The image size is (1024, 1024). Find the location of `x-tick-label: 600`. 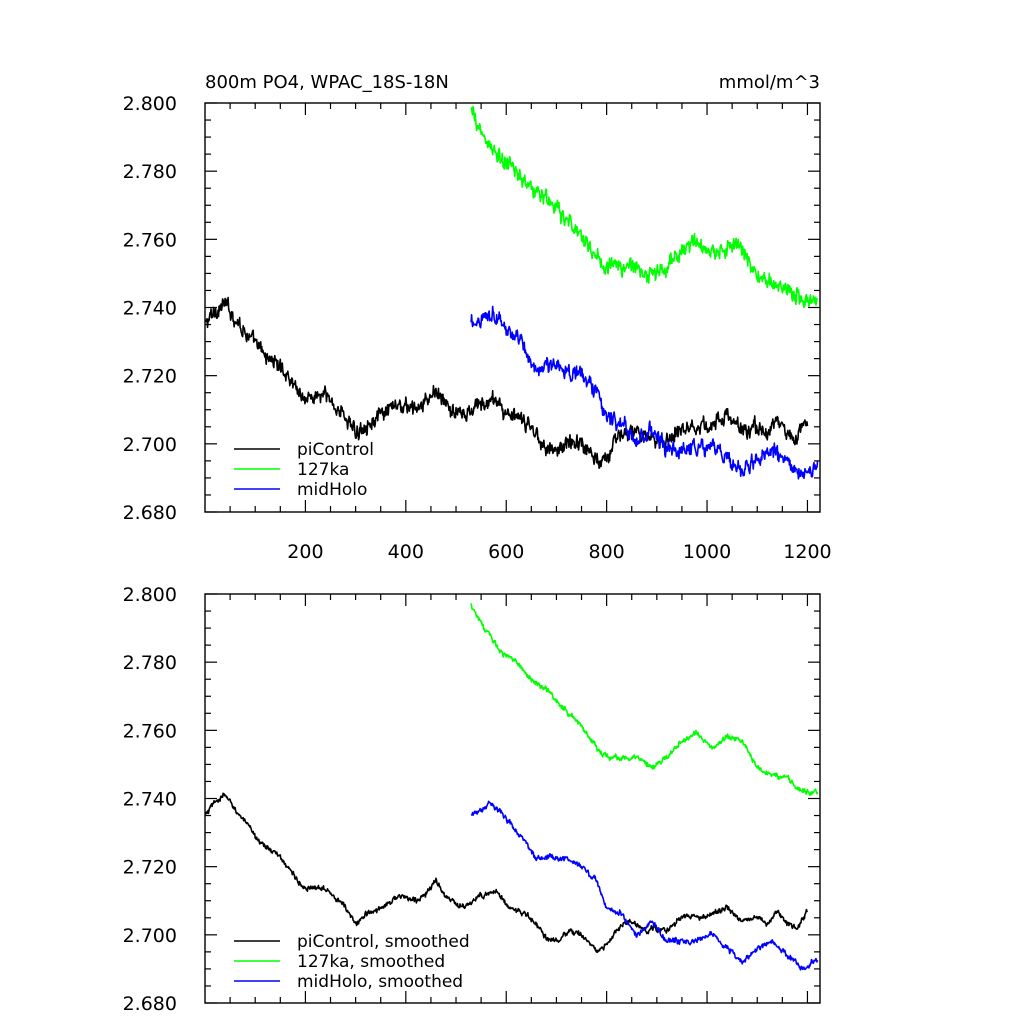

x-tick-label: 600 is located at coordinates (506, 552).